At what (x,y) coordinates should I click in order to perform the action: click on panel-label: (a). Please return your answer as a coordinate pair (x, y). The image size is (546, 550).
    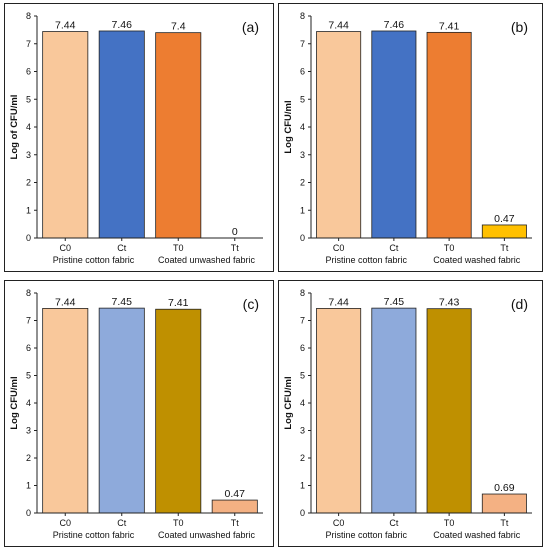
    Looking at the image, I should click on (250, 27).